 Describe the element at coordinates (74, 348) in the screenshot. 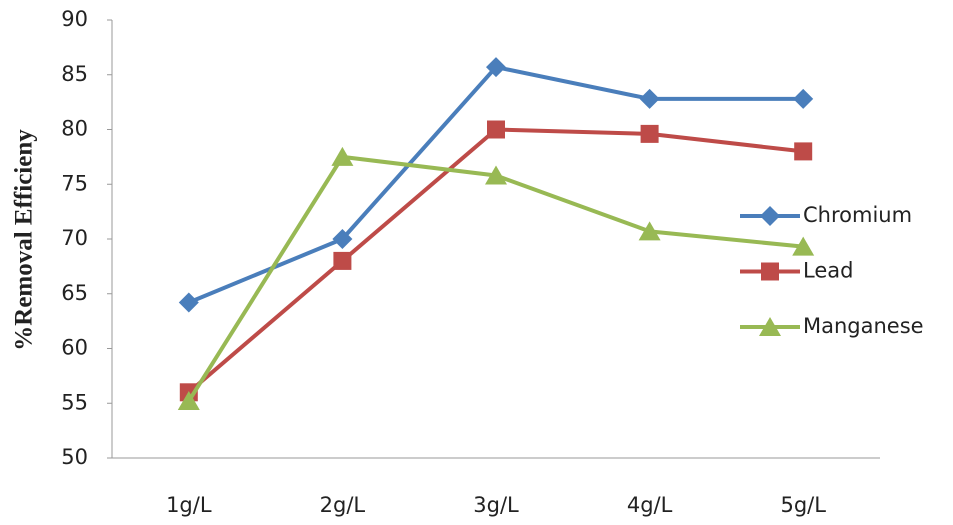

I see `y-tick-label: 60` at that location.